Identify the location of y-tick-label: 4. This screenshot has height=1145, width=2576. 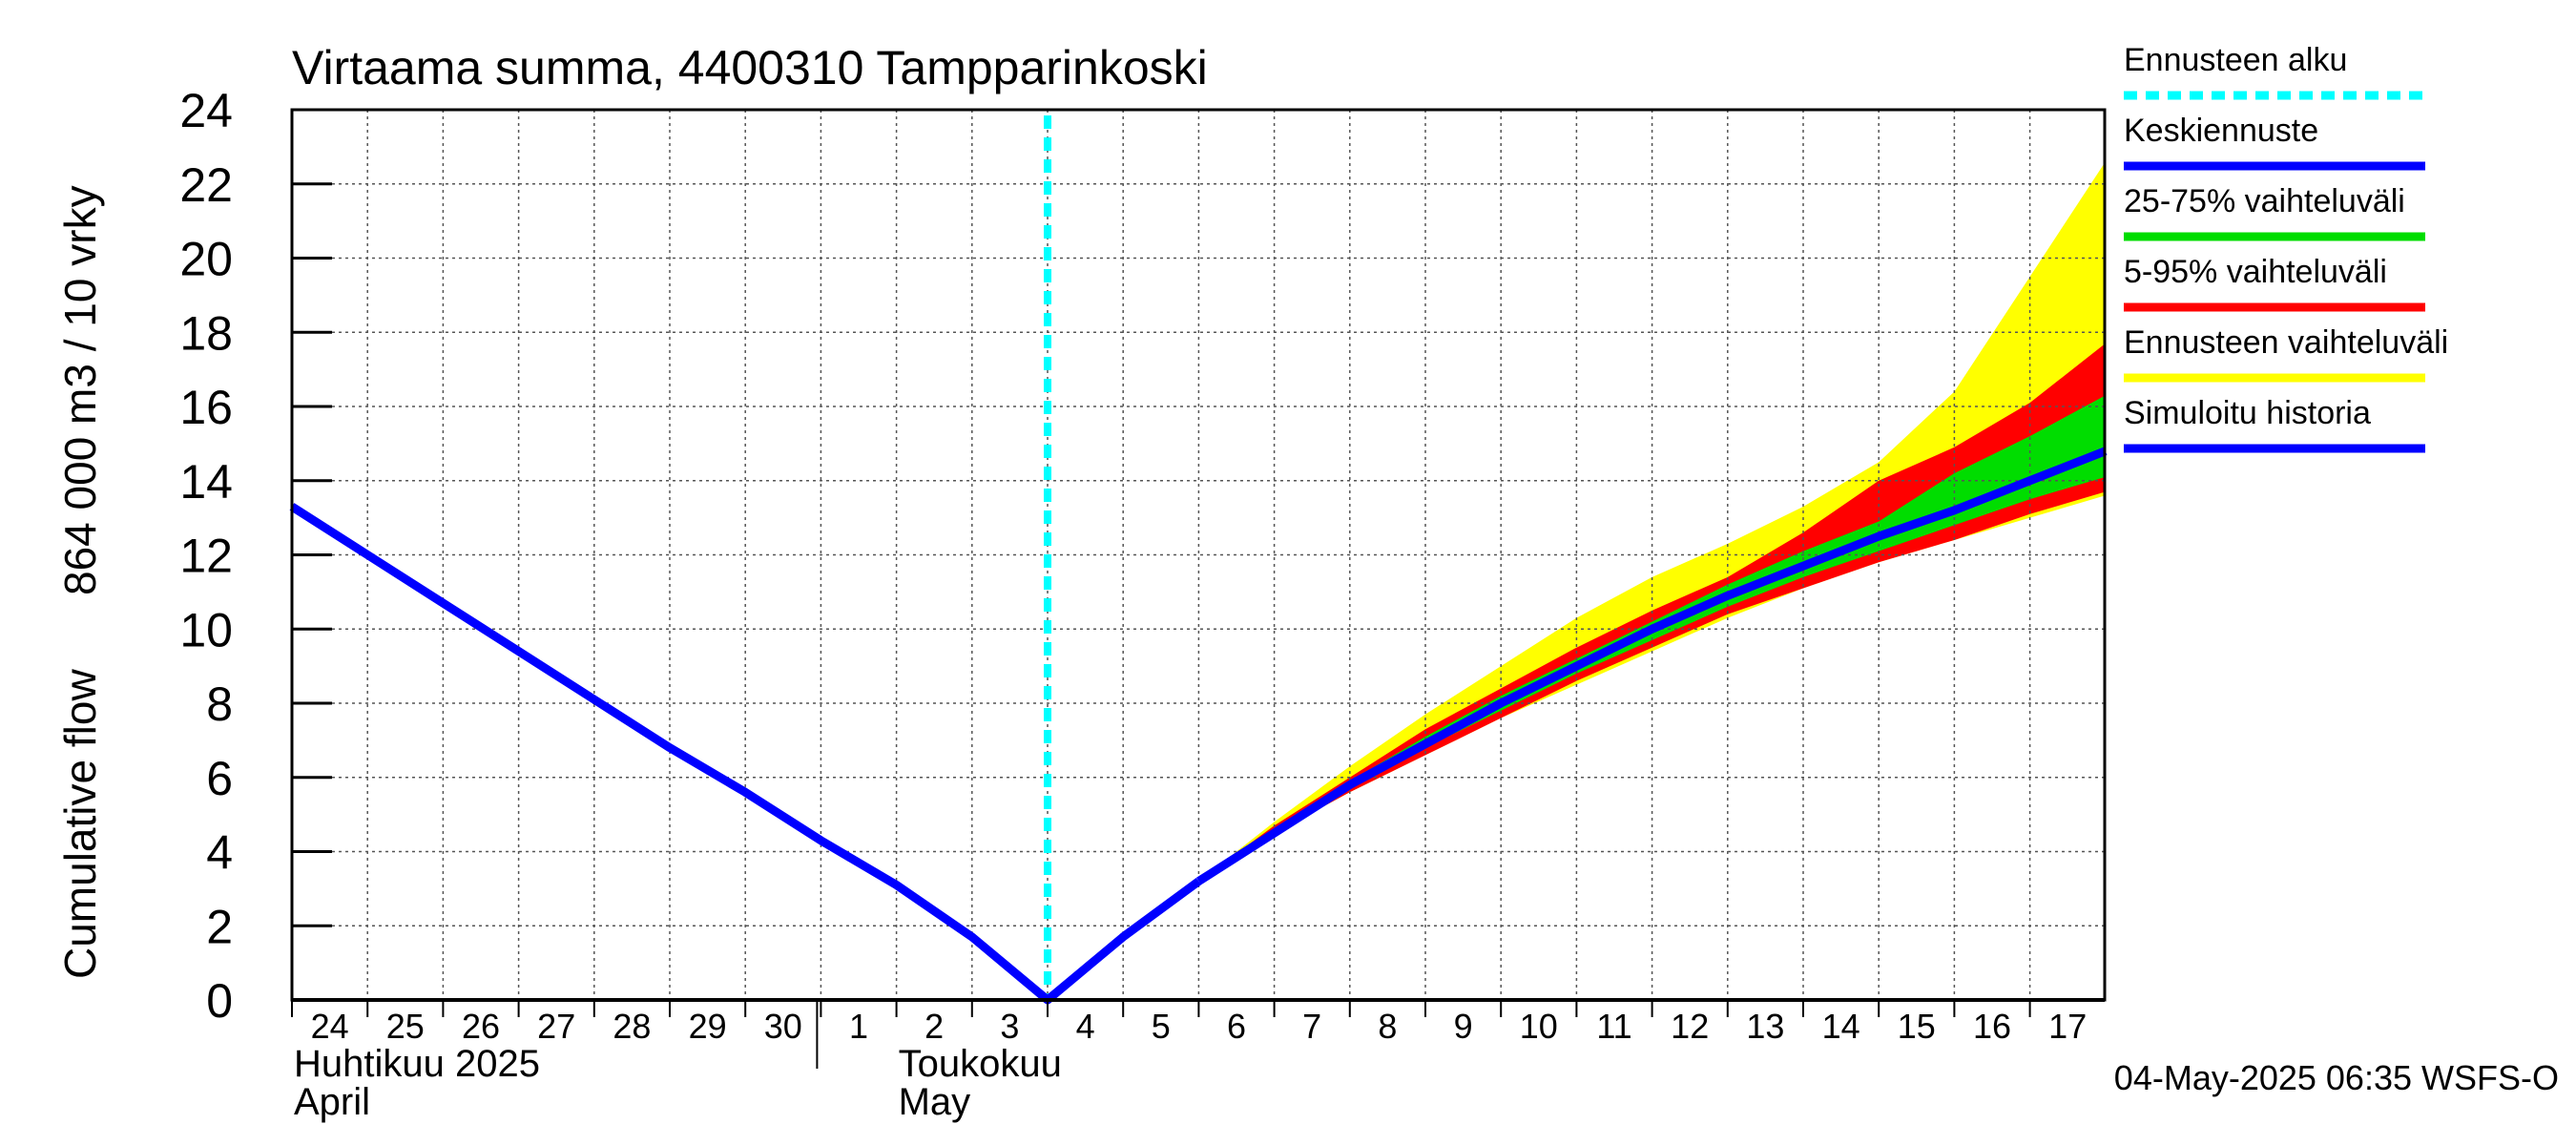
(219, 853).